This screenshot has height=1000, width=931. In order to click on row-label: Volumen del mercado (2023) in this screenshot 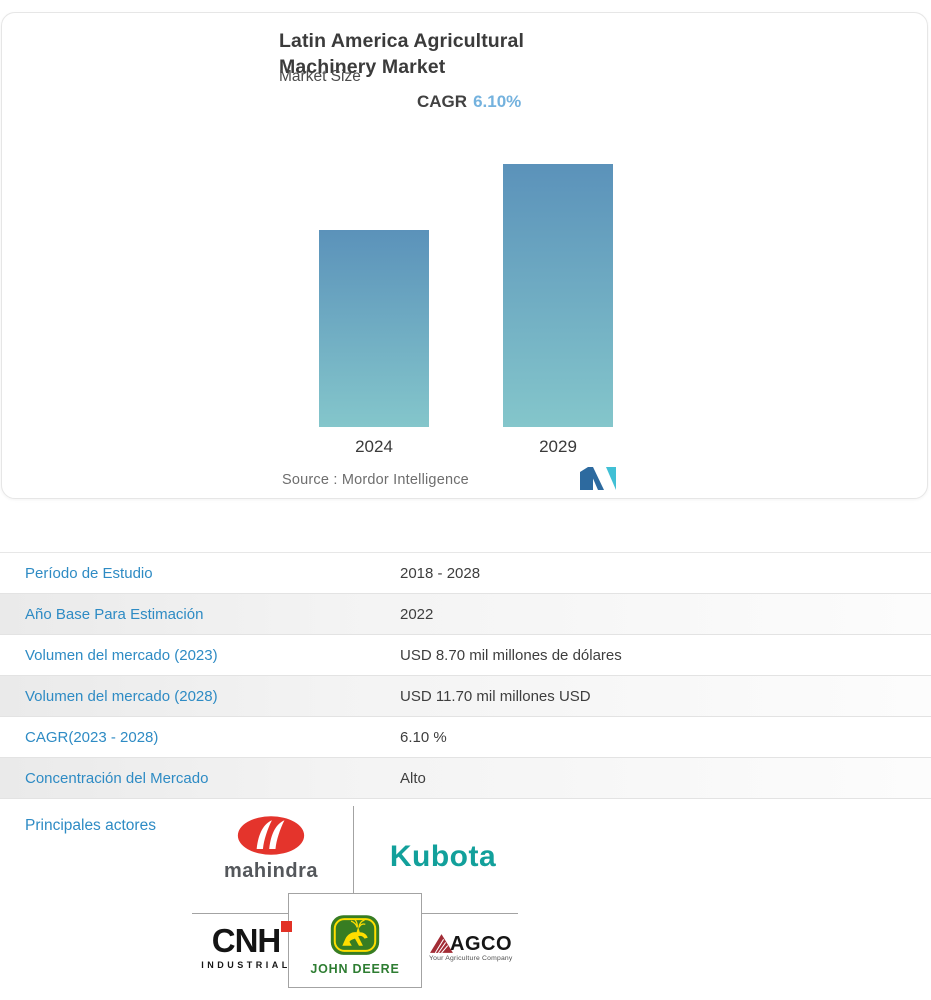, I will do `click(121, 655)`.